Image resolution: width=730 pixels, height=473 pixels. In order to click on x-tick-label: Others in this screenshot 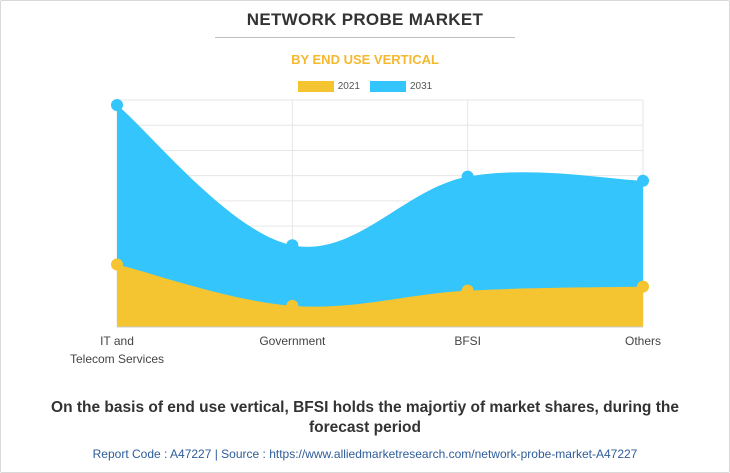, I will do `click(643, 341)`.